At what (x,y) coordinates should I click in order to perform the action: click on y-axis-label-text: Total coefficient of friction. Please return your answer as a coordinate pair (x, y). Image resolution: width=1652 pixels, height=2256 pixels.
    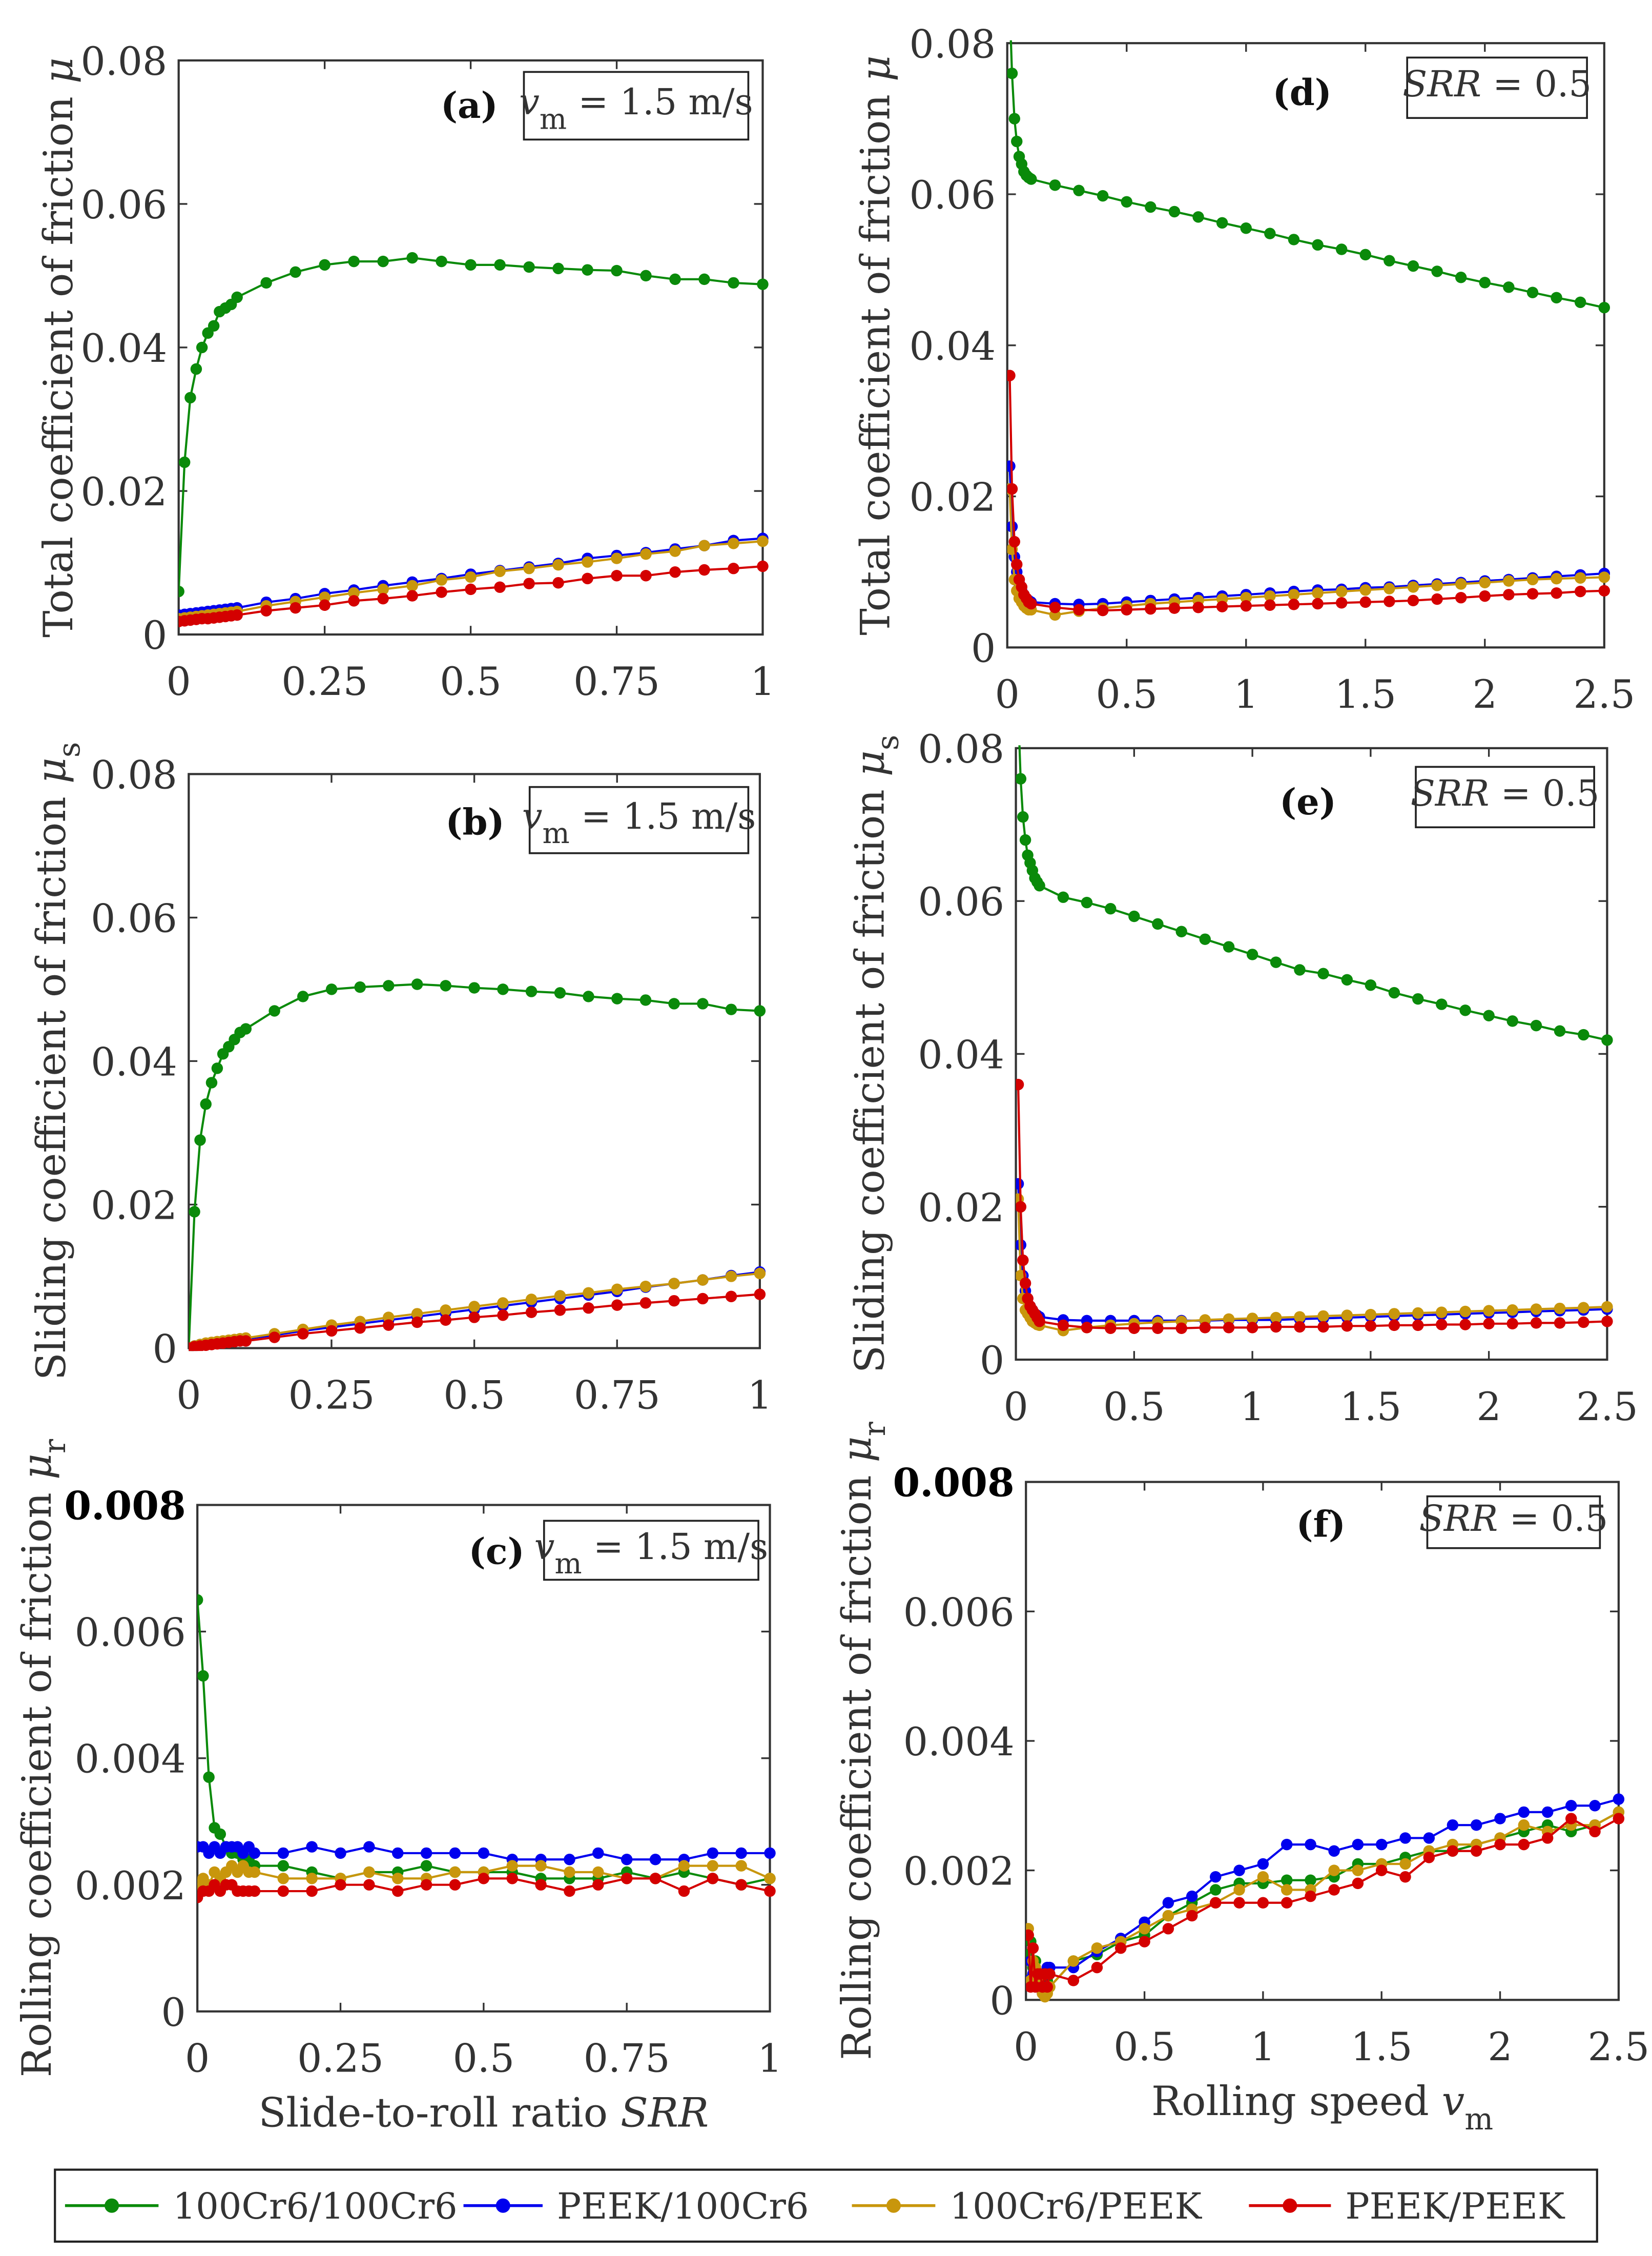
    Looking at the image, I should click on (875, 358).